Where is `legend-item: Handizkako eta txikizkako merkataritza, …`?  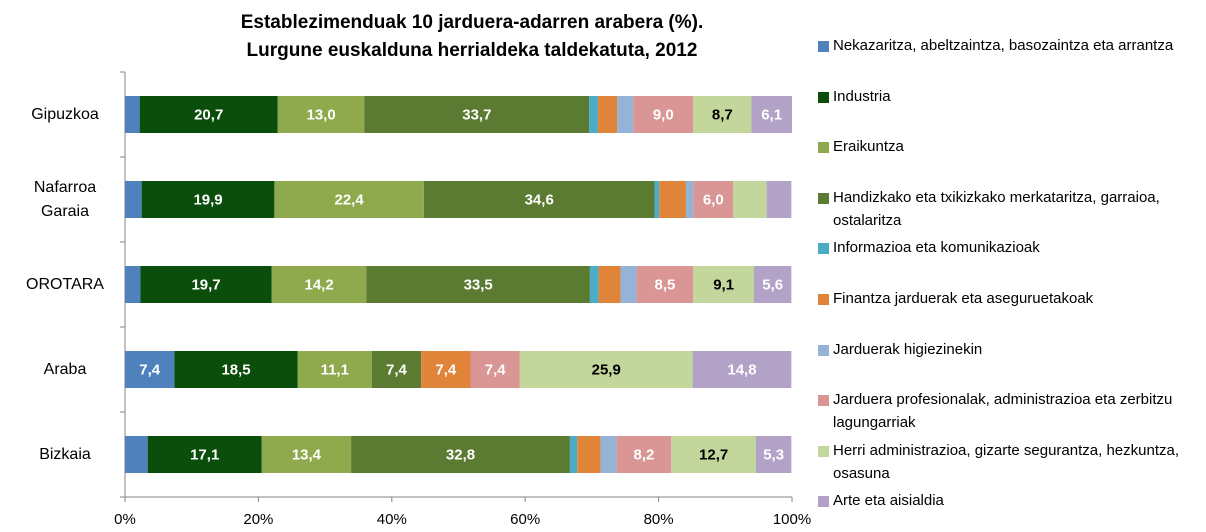 legend-item: Handizkako eta txikizkako merkataritza, … is located at coordinates (1008, 213).